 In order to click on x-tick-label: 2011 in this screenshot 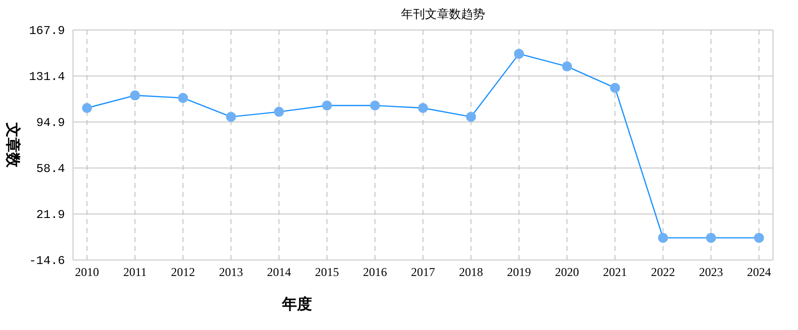, I will do `click(135, 272)`.